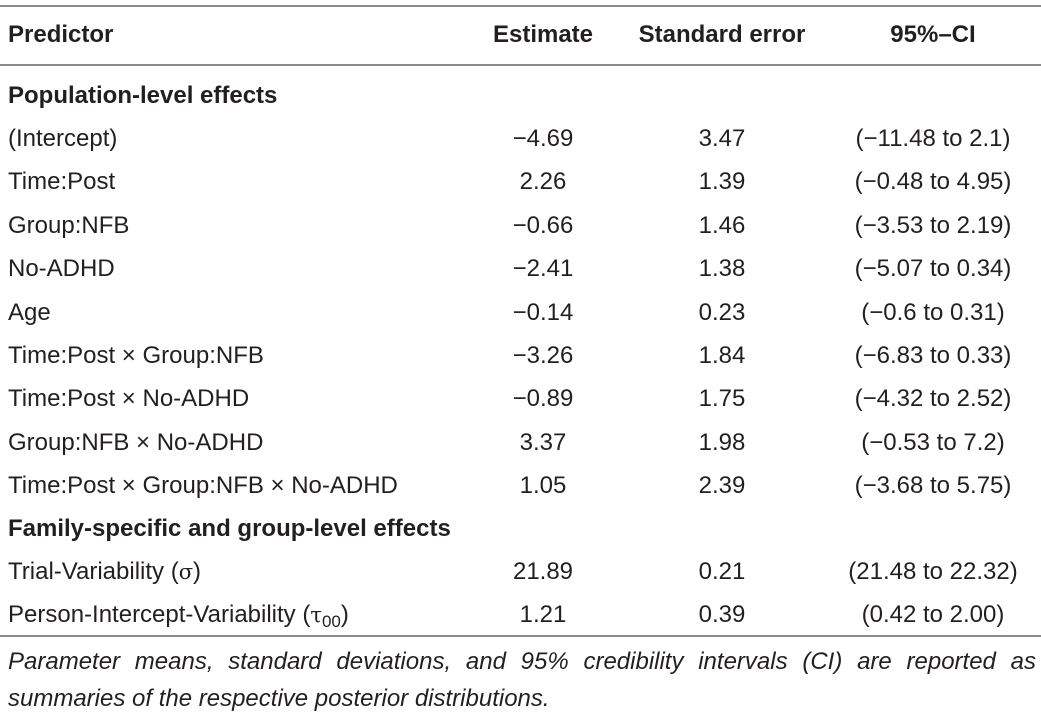 This screenshot has height=726, width=1041. I want to click on ci-cell: (−0.53 to 7.2), so click(933, 442).